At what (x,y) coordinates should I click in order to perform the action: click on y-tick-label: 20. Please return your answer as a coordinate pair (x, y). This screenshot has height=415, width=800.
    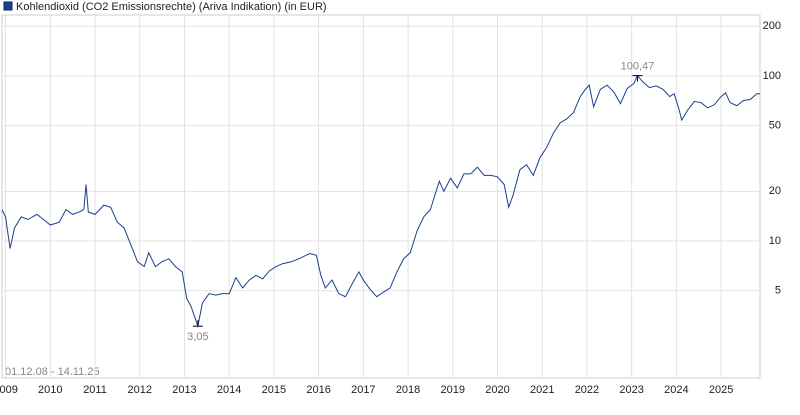
    Looking at the image, I should click on (775, 191).